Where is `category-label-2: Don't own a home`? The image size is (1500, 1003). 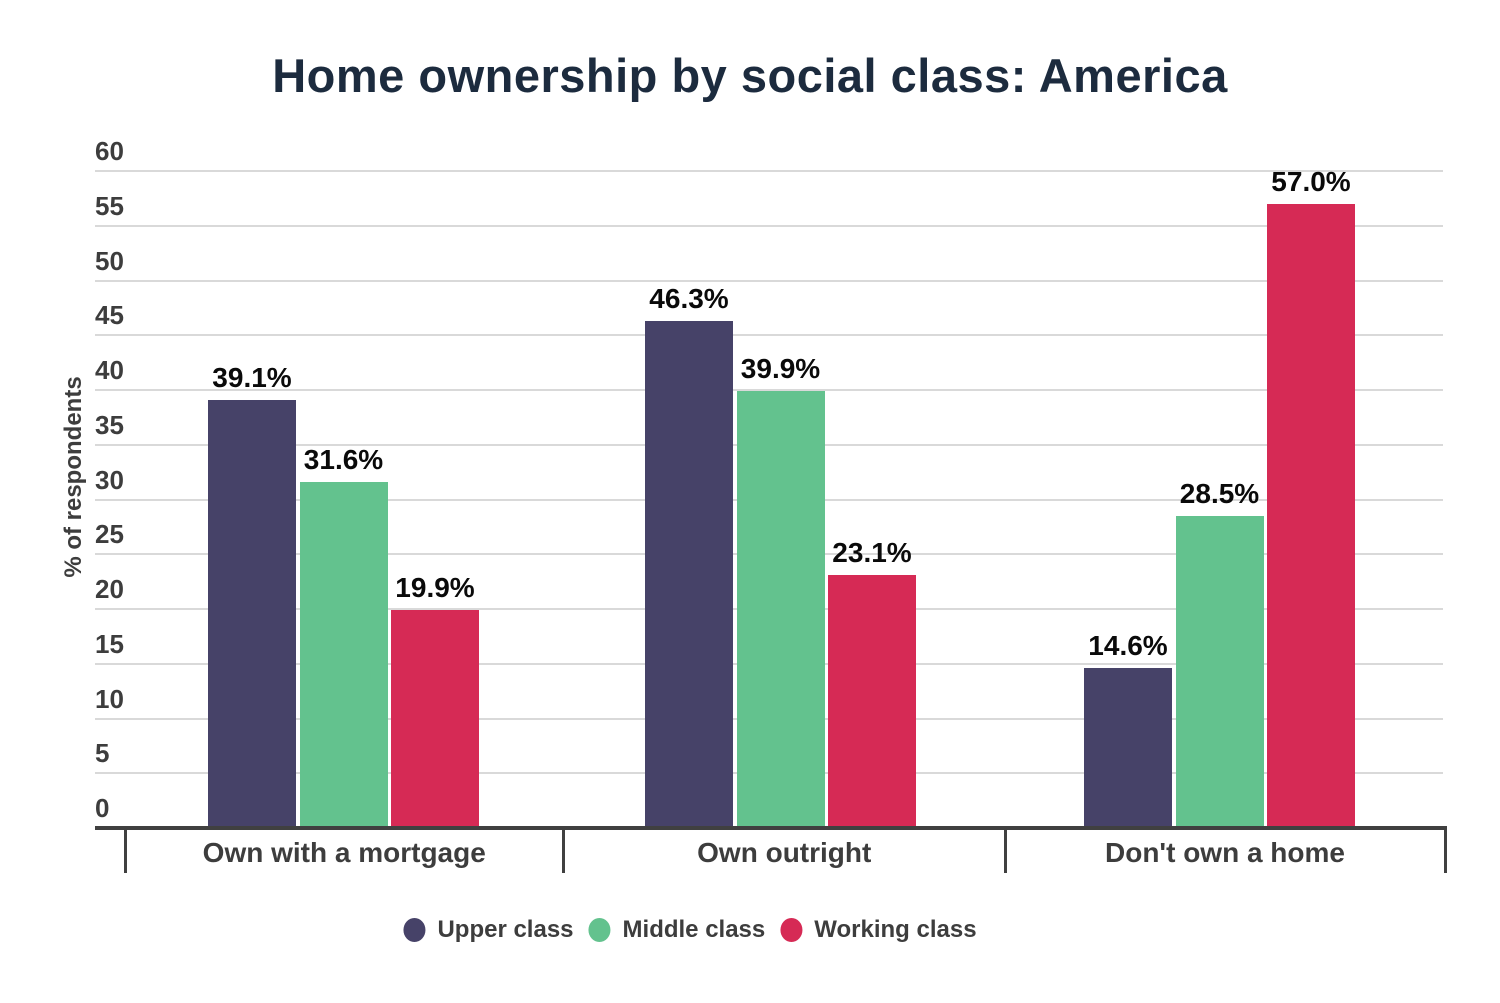
category-label-2: Don't own a home is located at coordinates (1225, 852).